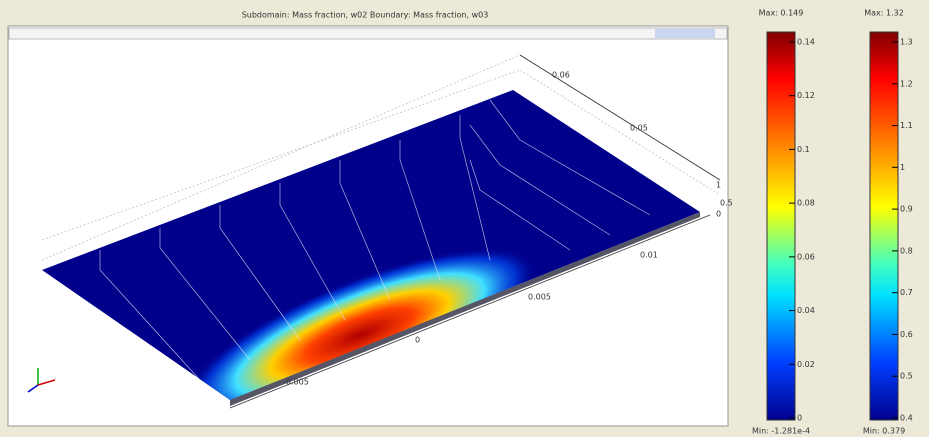 The height and width of the screenshot is (437, 929). Describe the element at coordinates (884, 431) in the screenshot. I see `legend-min: Min: 0.379` at that location.